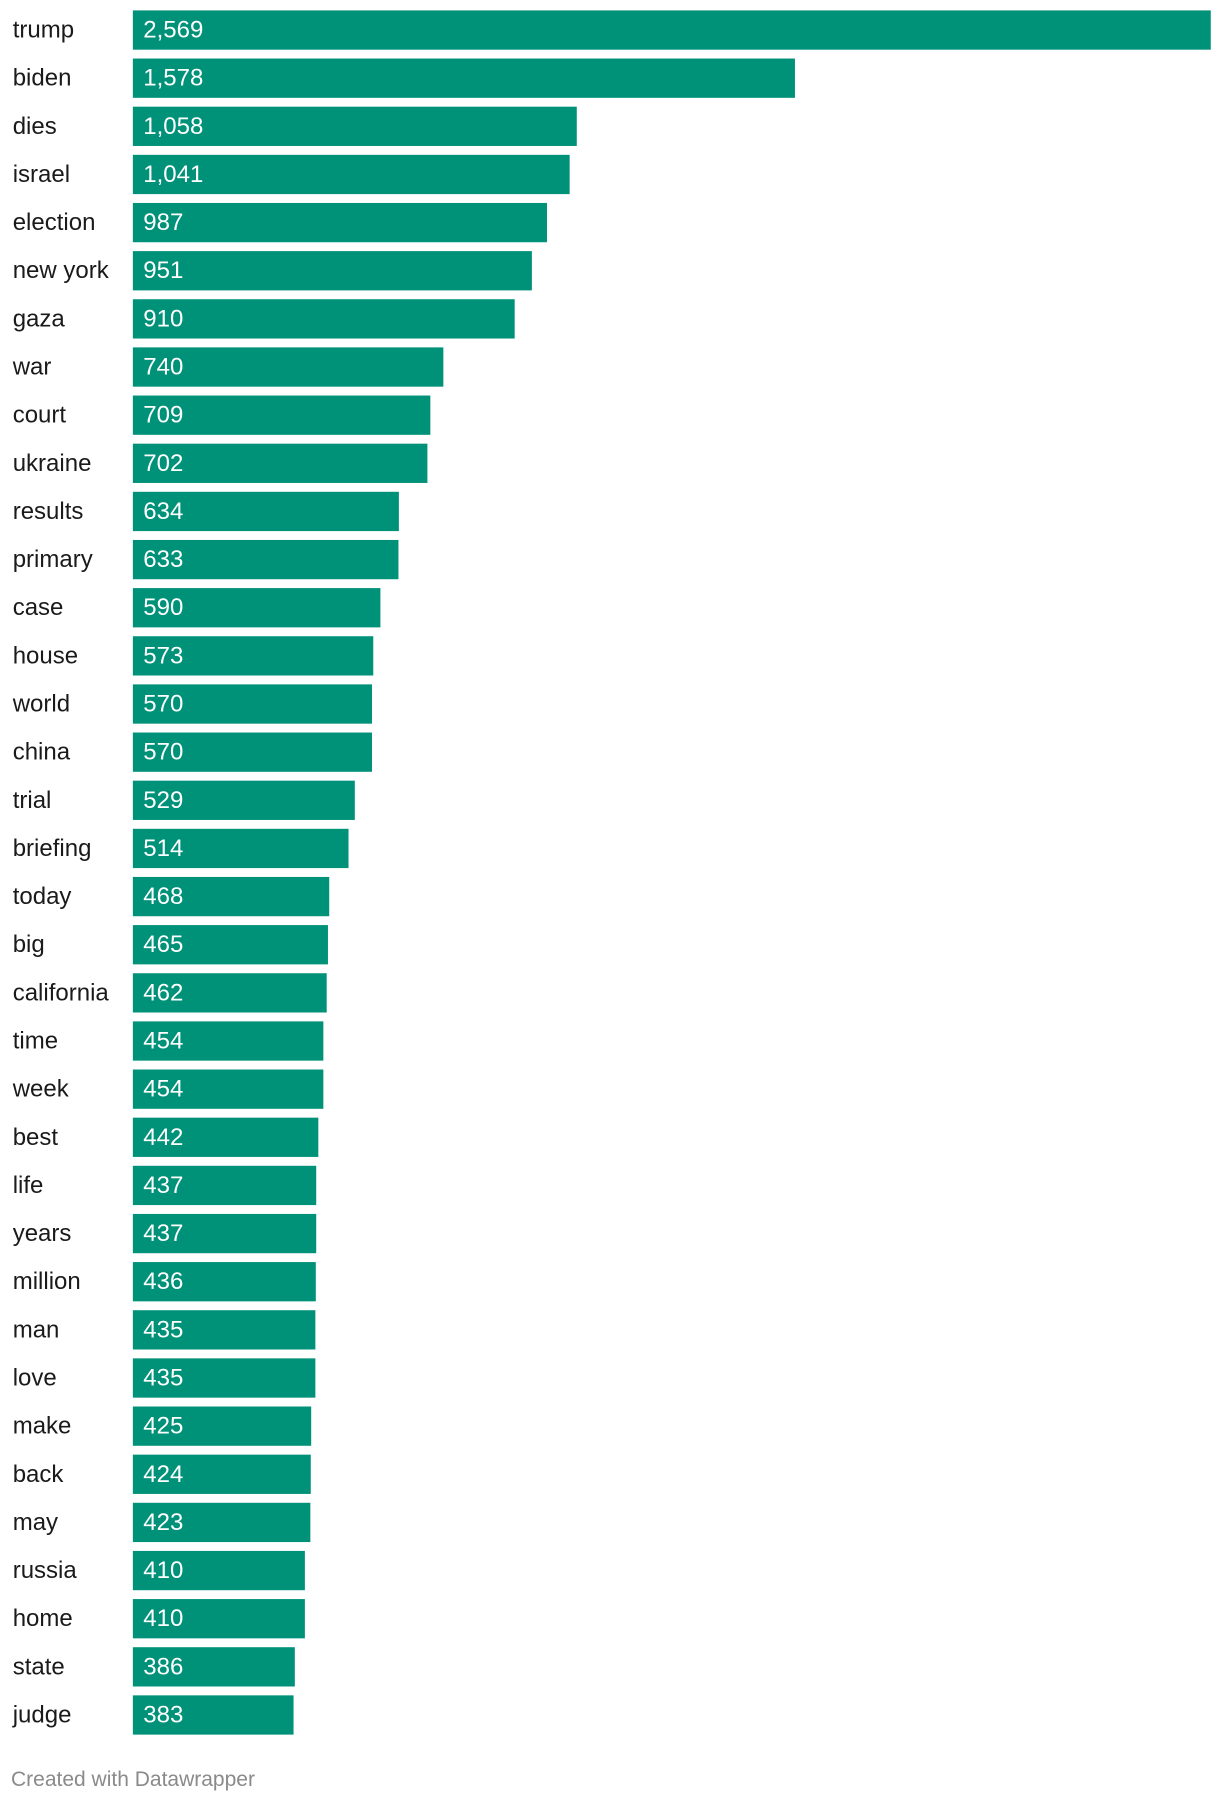  Describe the element at coordinates (173, 126) in the screenshot. I see `bar-value-label: 1,058` at that location.